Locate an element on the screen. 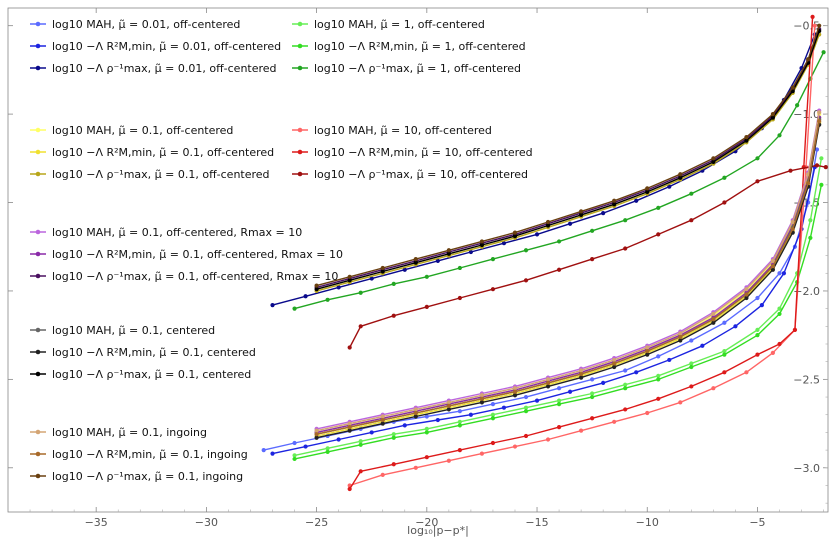 This screenshot has width=830, height=540. legend-label: log10 MAH, μ̃ = 0.1, centered is located at coordinates (133, 330).